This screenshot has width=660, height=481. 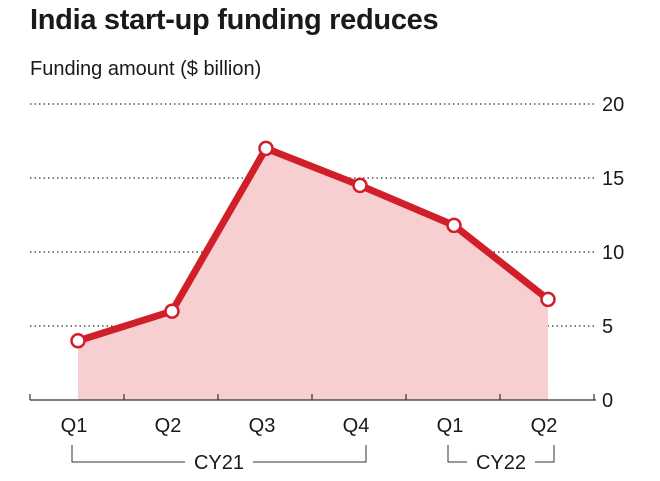 What do you see at coordinates (613, 253) in the screenshot?
I see `y-tick-label: 10` at bounding box center [613, 253].